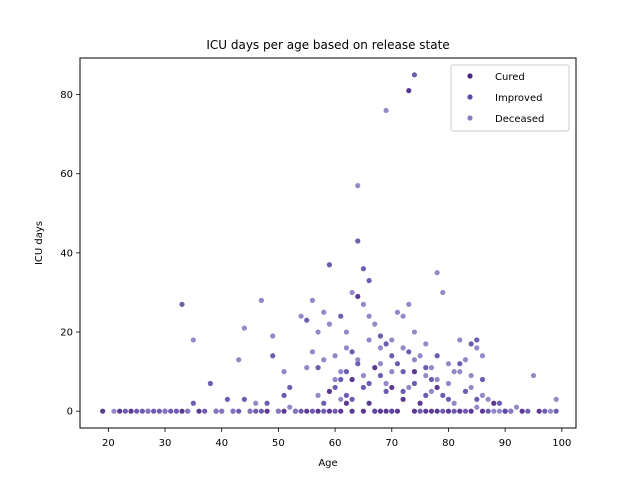 This screenshot has width=640, height=480. What do you see at coordinates (165, 443) in the screenshot?
I see `x-tick-label: 30` at bounding box center [165, 443].